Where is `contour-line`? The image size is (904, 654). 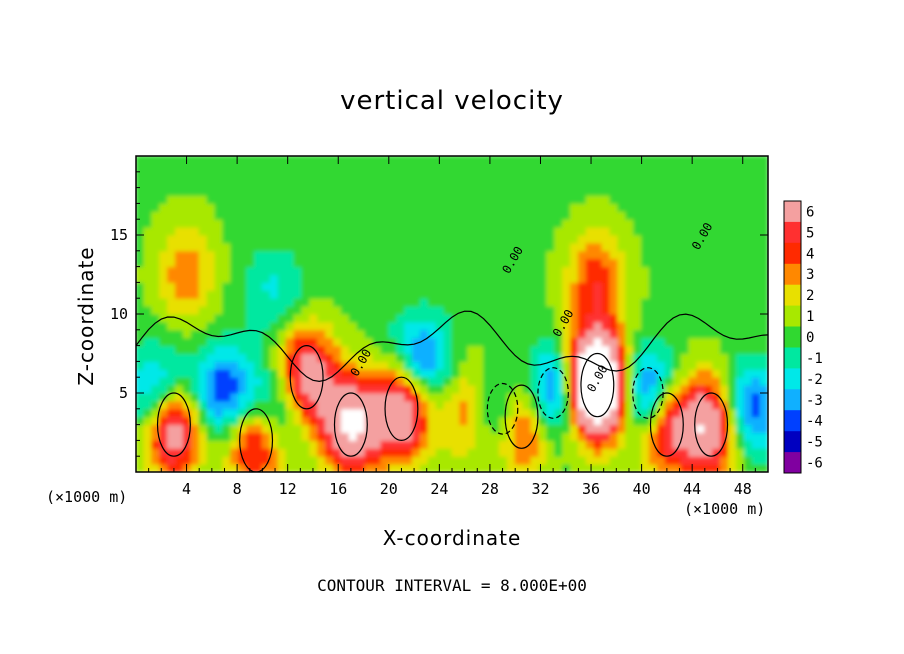 contour-line is located at coordinates (521, 416).